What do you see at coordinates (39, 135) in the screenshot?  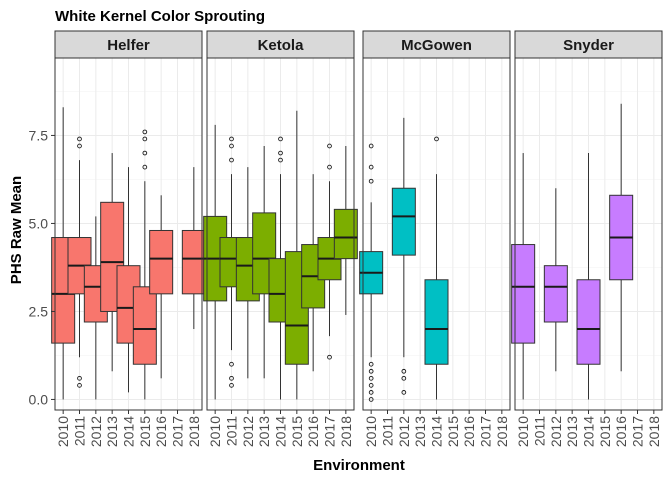 I see `y-tick-label: 7.5` at bounding box center [39, 135].